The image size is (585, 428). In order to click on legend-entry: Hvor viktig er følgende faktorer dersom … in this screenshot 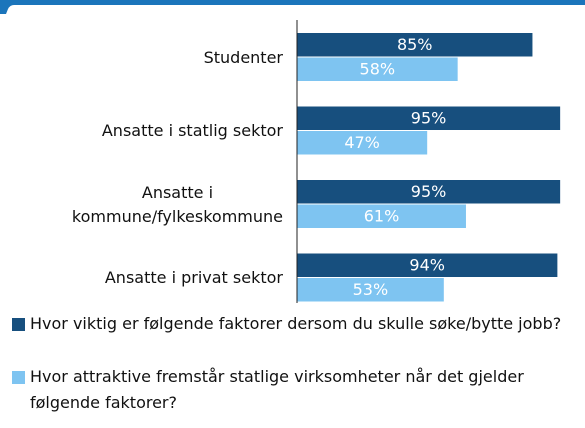, I will do `click(291, 324)`.